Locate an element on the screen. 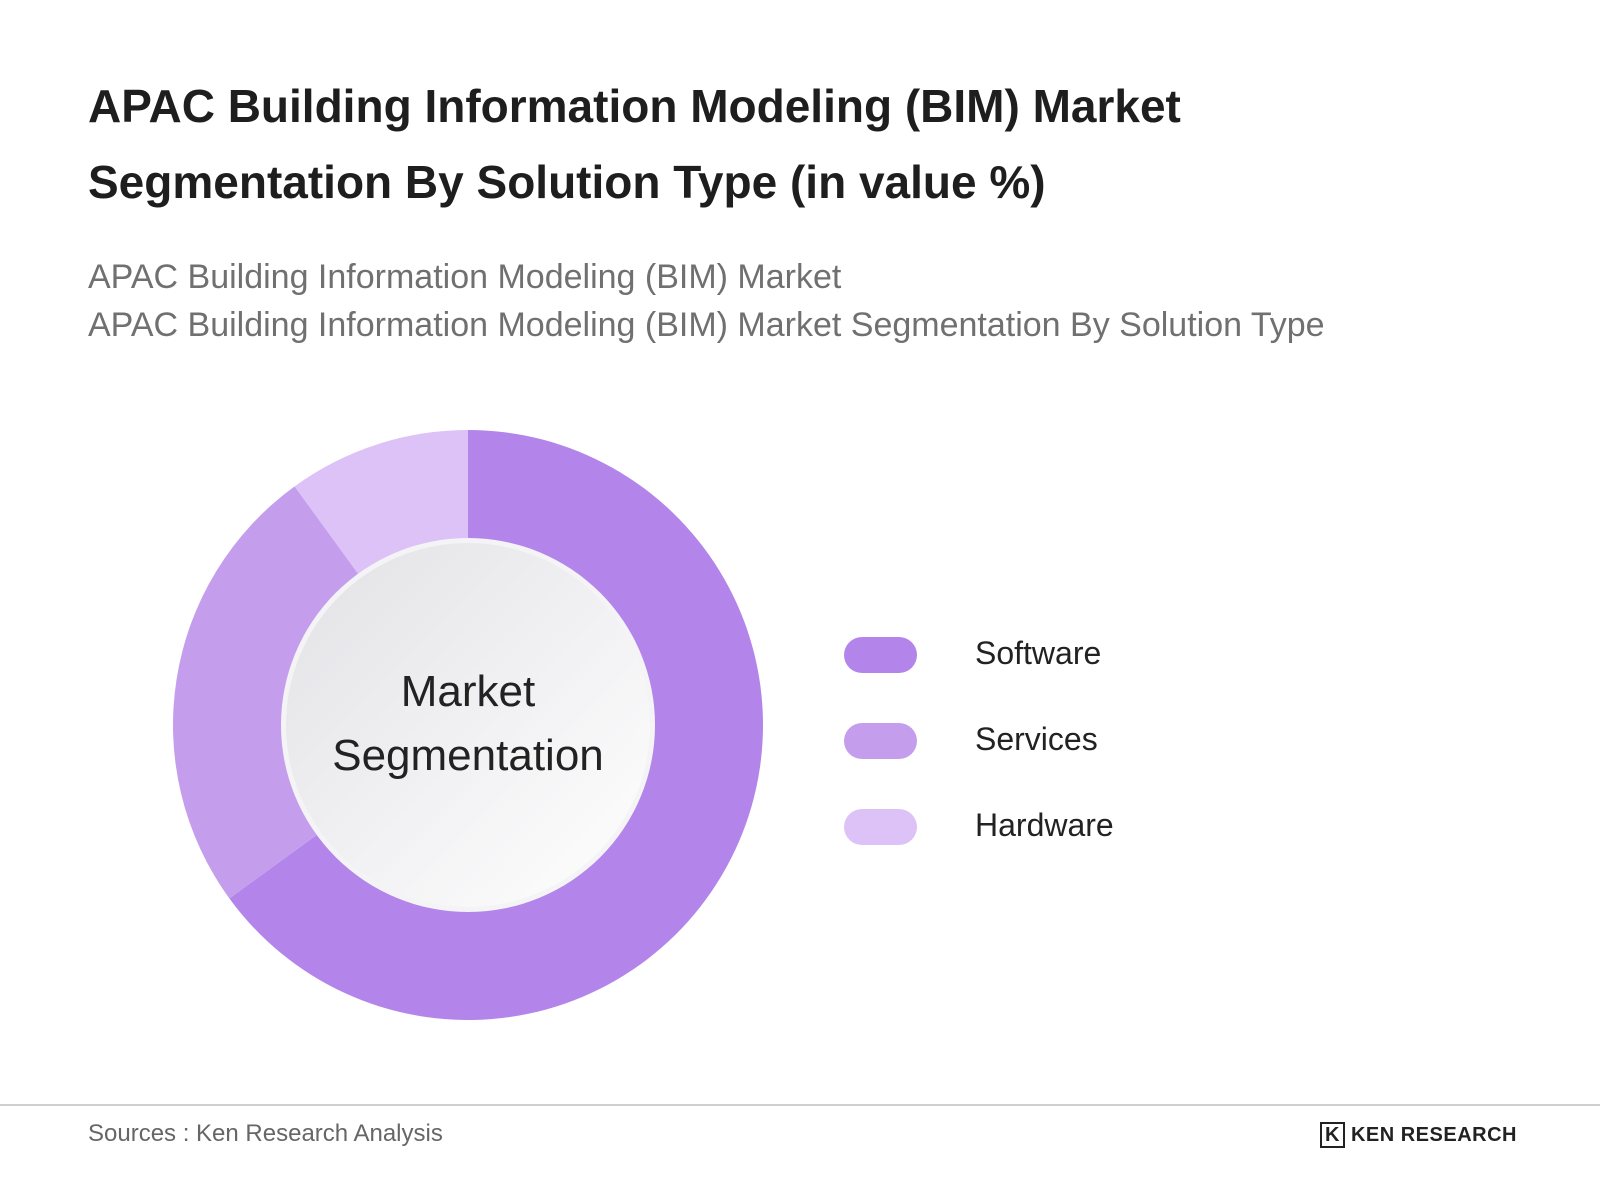 The height and width of the screenshot is (1200, 1600). brand-logo: K KEN RESEARCH is located at coordinates (1418, 1135).